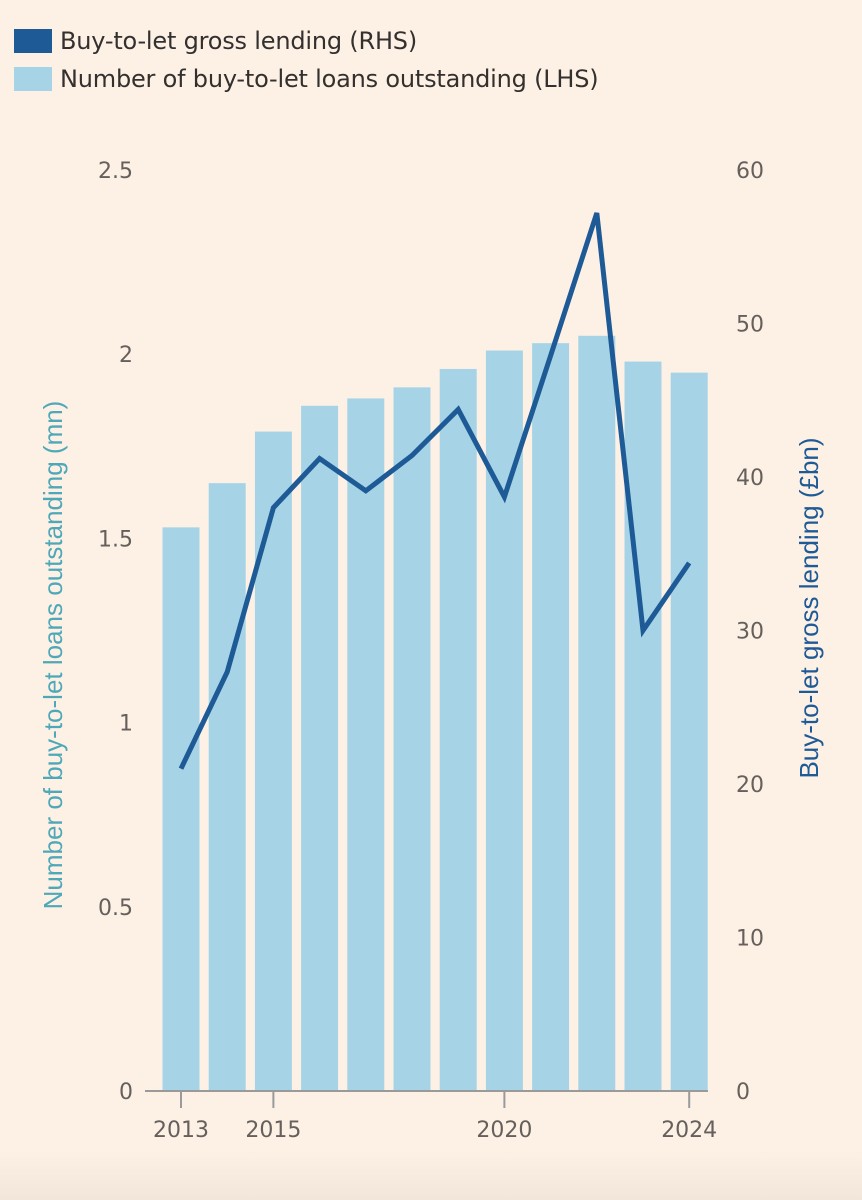 The height and width of the screenshot is (1200, 862). What do you see at coordinates (809, 607) in the screenshot?
I see `right-axis-title: Buy-to-let gross lending (£bn)` at bounding box center [809, 607].